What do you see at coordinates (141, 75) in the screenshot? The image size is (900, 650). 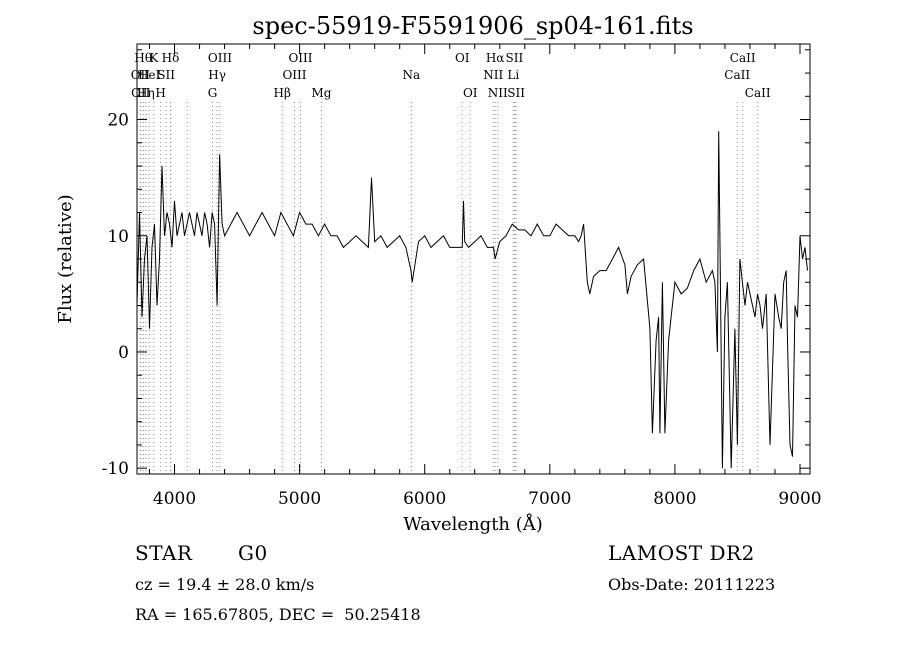 I see `line-label-0: OII` at bounding box center [141, 75].